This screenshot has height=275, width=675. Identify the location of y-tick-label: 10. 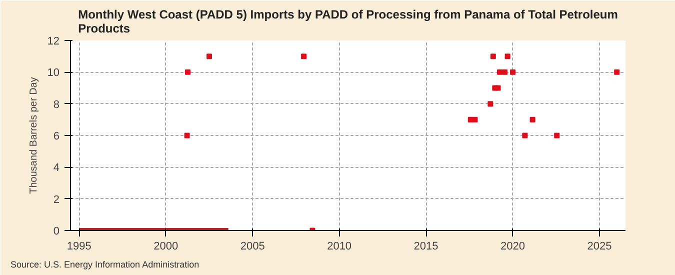
(53, 73).